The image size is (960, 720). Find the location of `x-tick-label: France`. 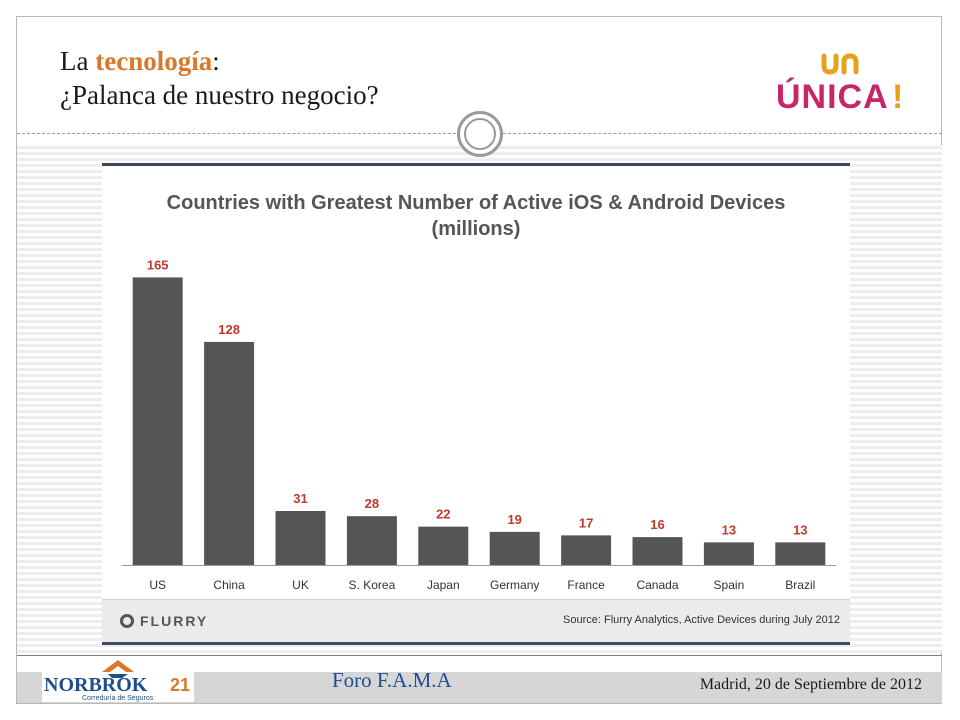

x-tick-label: France is located at coordinates (586, 585).